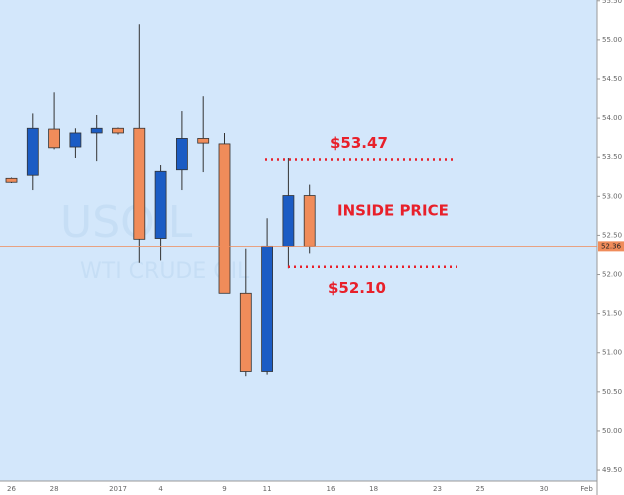 The height and width of the screenshot is (495, 624). What do you see at coordinates (612, 79) in the screenshot?
I see `y-tick-label: 54.50` at bounding box center [612, 79].